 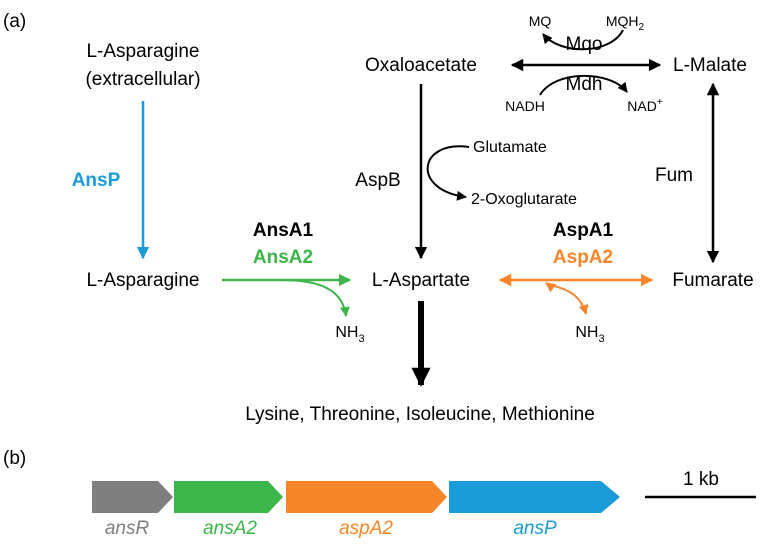 What do you see at coordinates (361, 339) in the screenshot?
I see `nh3-left-subscript: 3` at bounding box center [361, 339].